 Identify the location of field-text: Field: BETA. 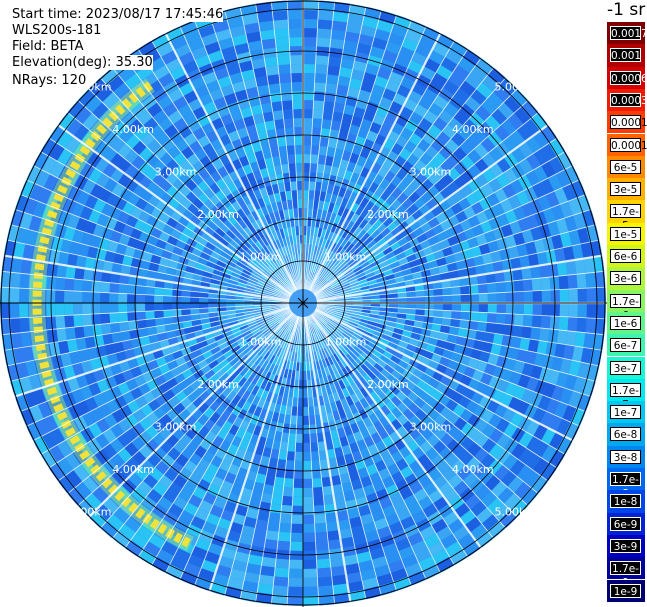
(48, 46).